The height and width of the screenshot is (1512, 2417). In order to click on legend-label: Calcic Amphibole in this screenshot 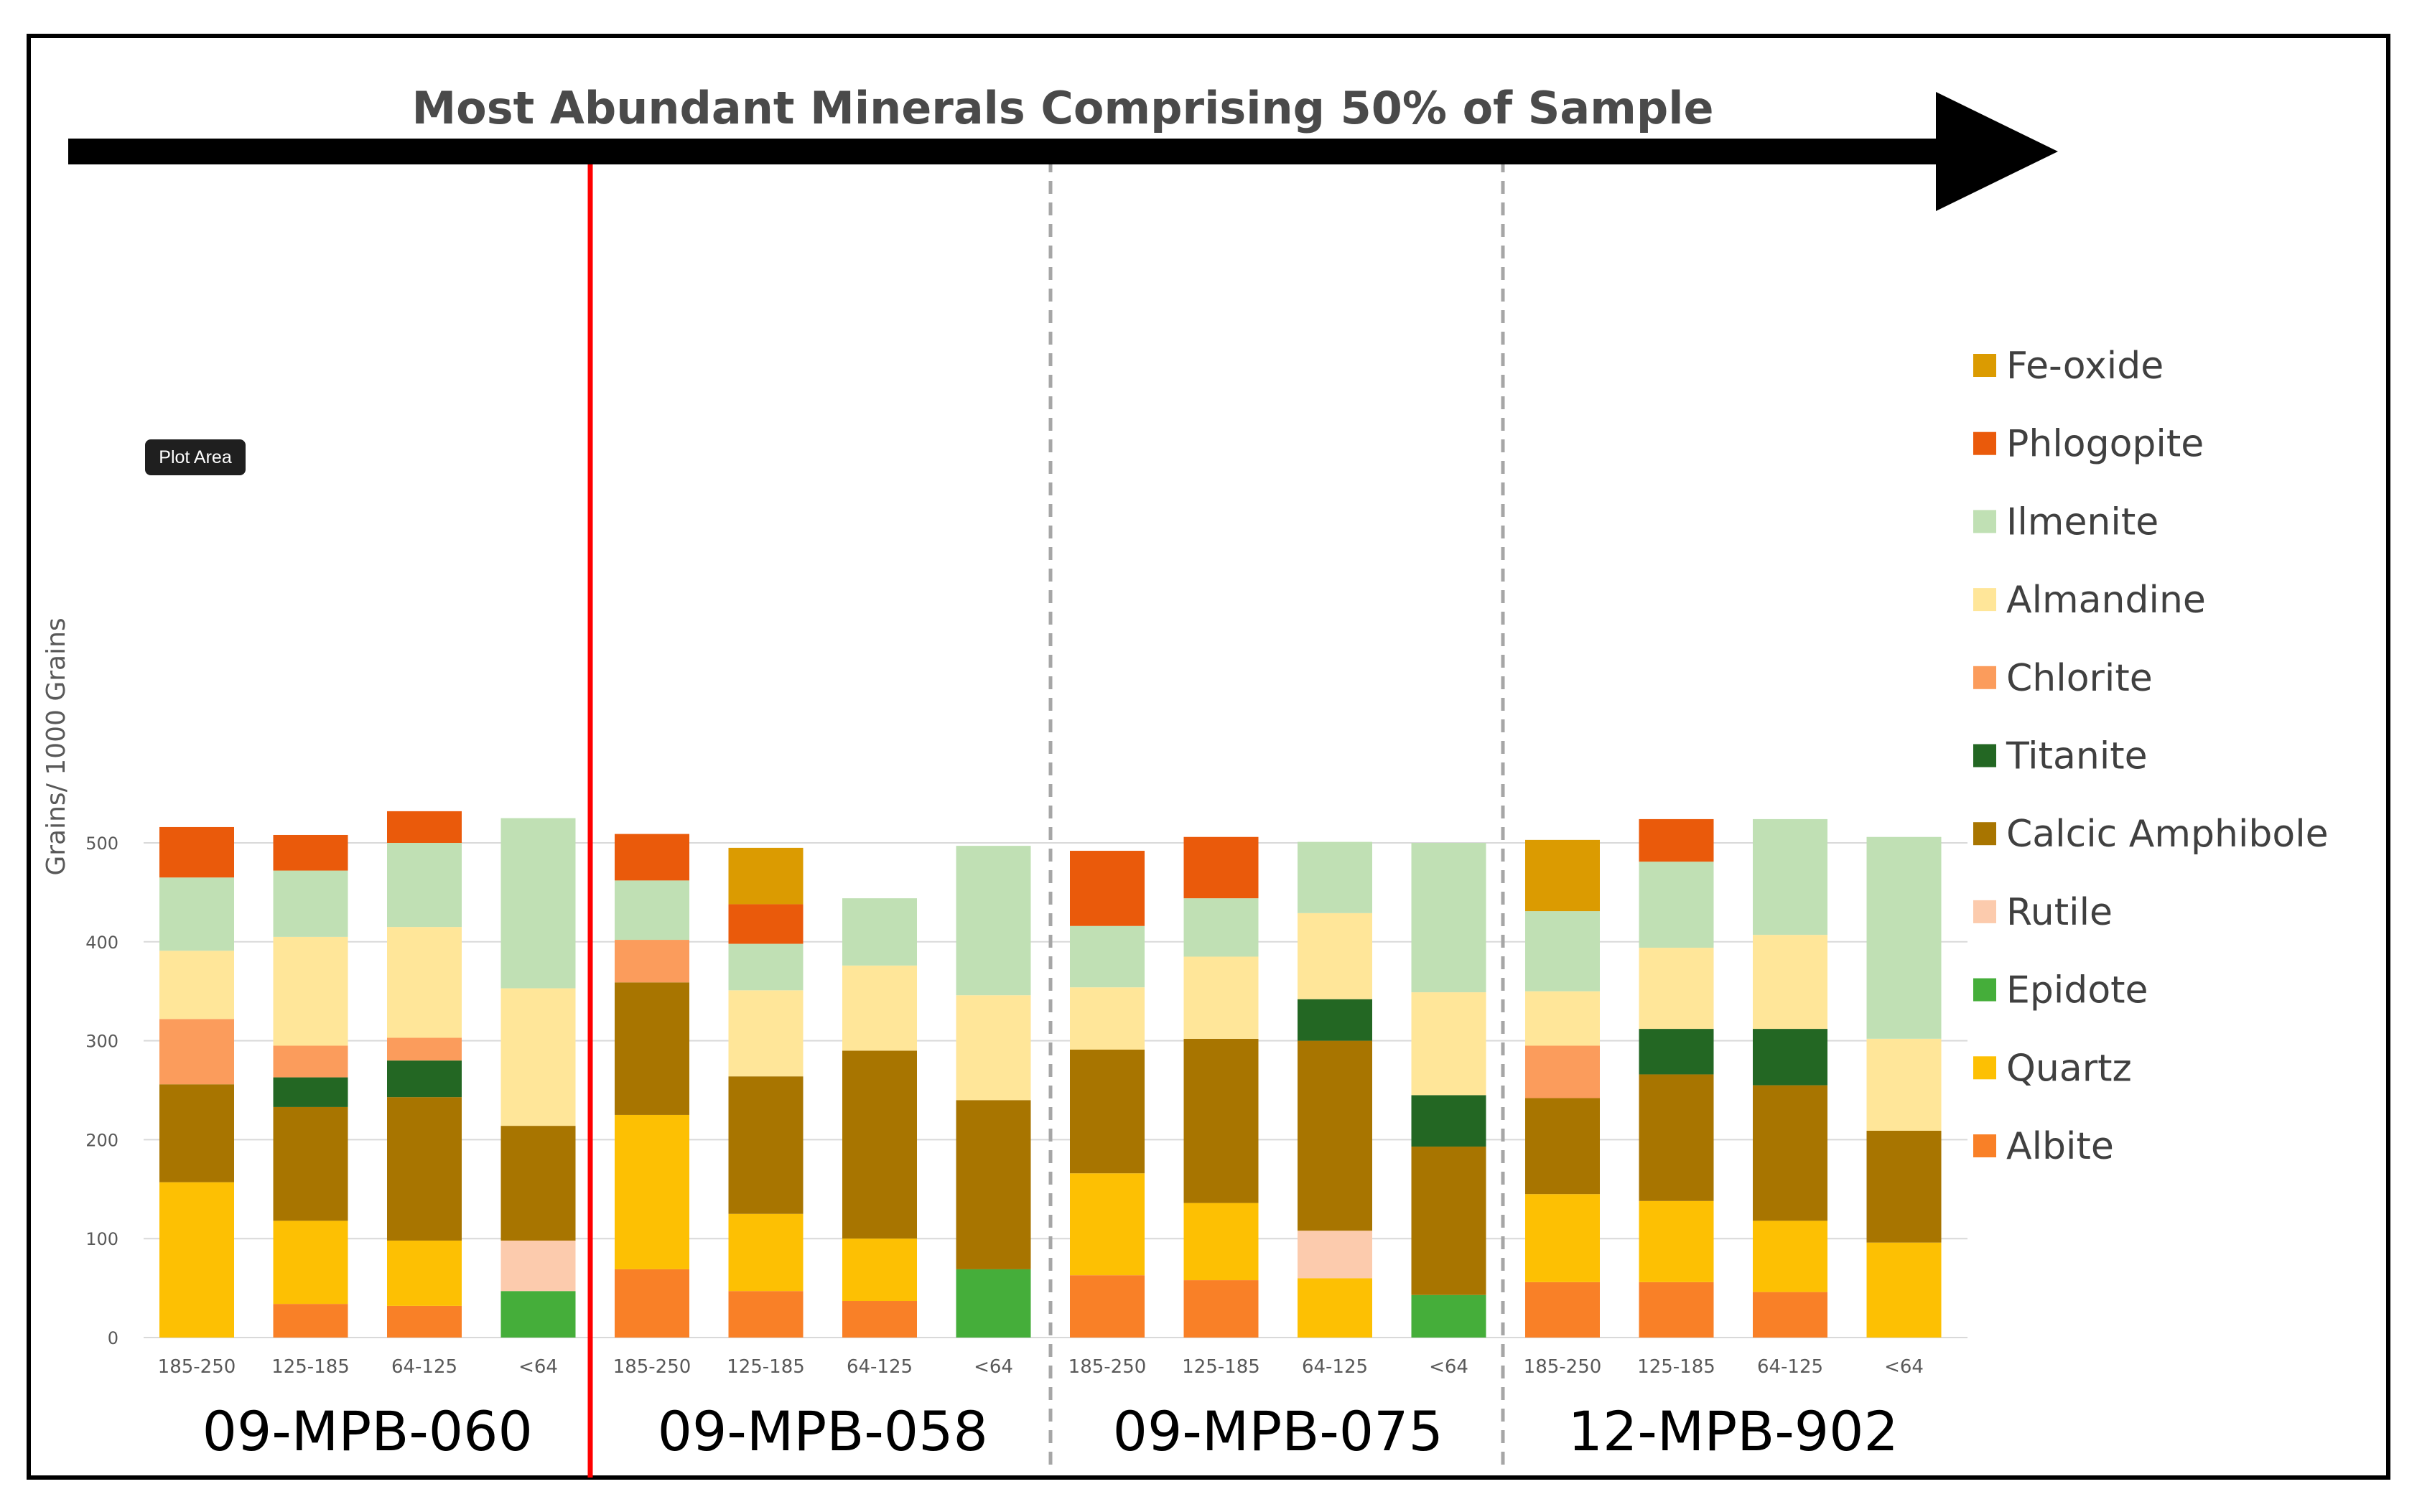, I will do `click(2167, 834)`.